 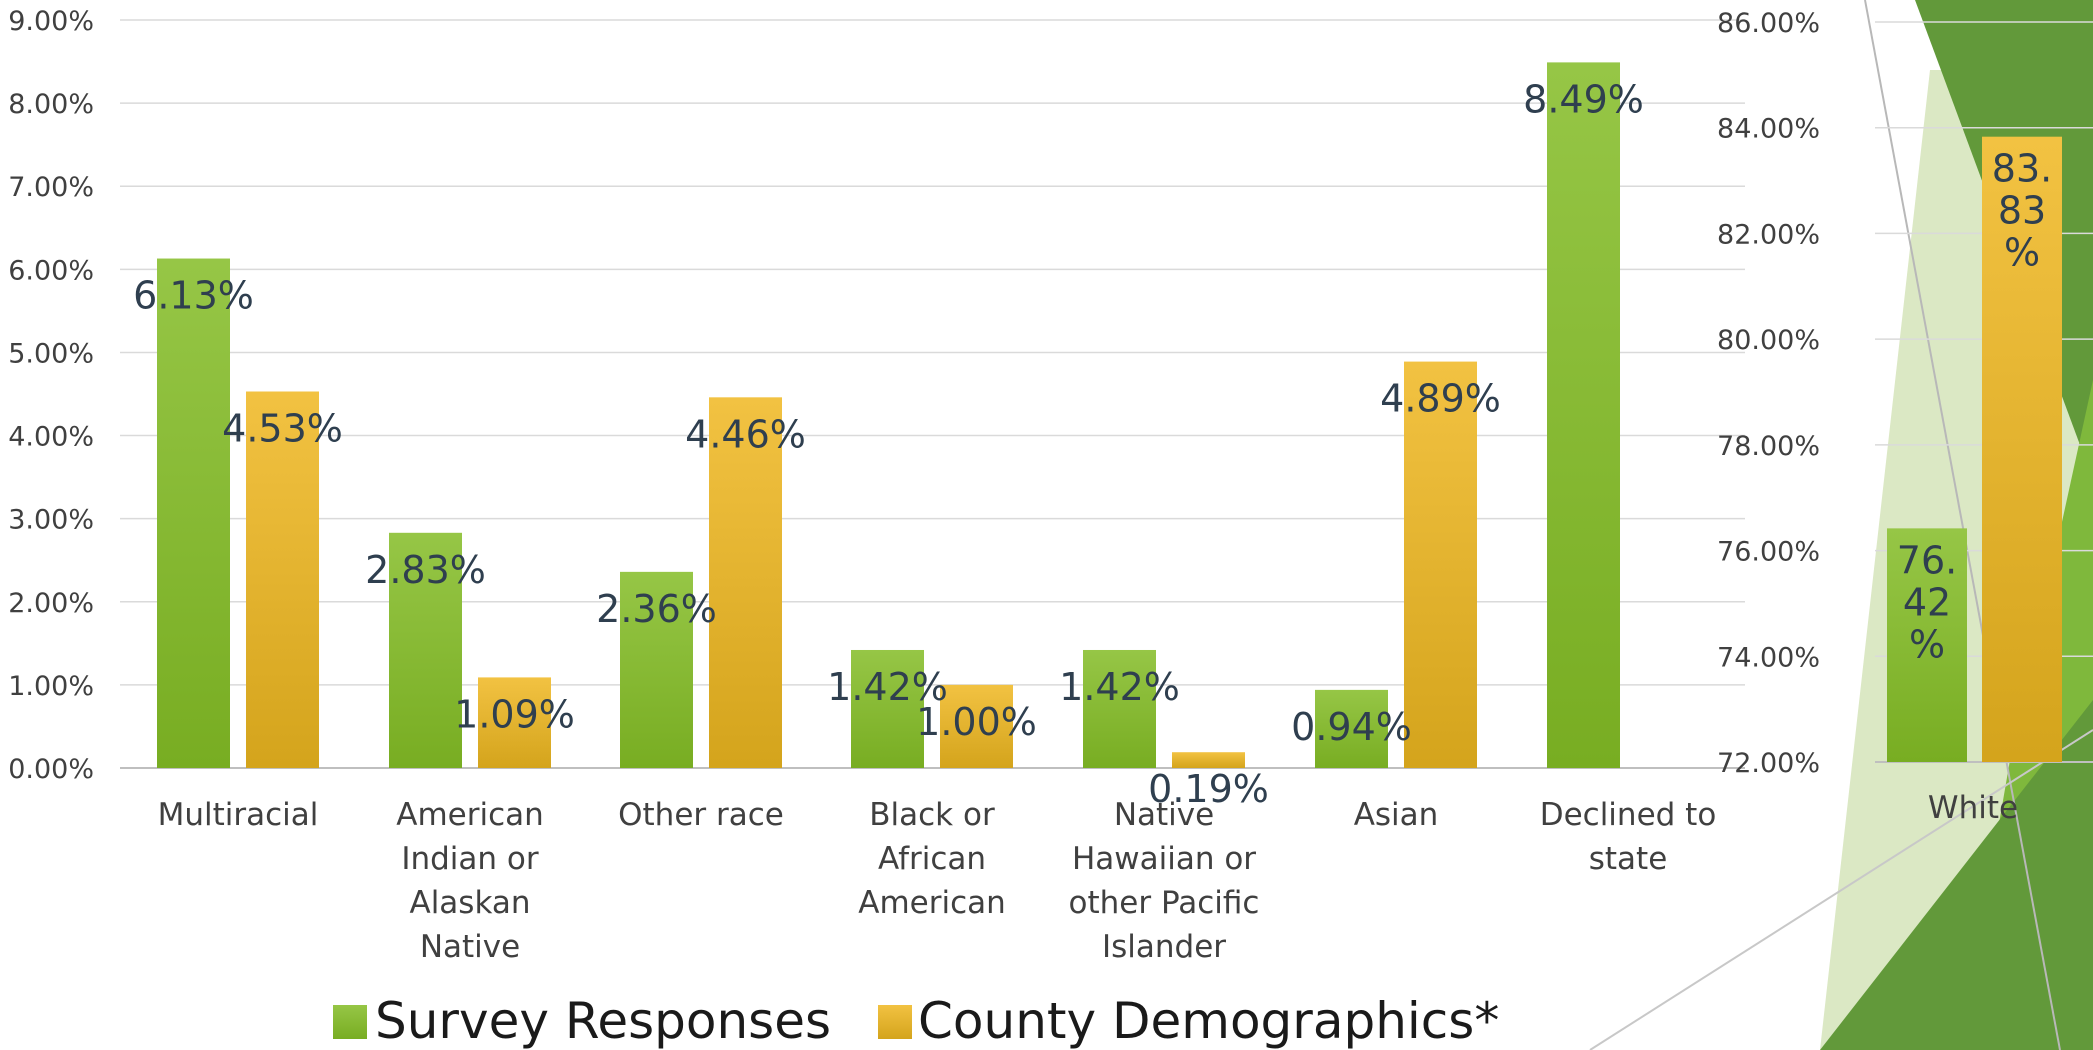 I want to click on y-tick-label: 76.00%, so click(x=1768, y=552).